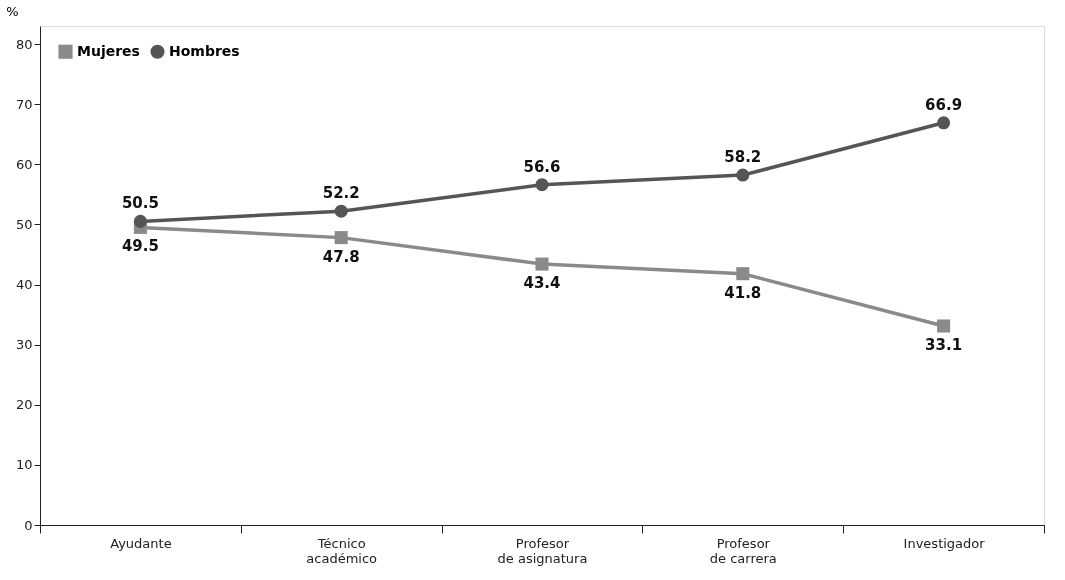 This screenshot has width=1065, height=580. I want to click on data-label: 49.5, so click(140, 246).